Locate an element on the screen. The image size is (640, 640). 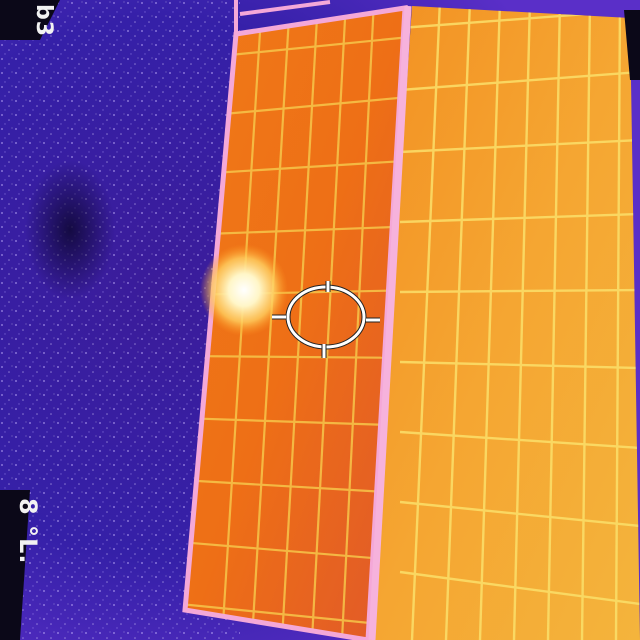
camera-readout-top: b3 is located at coordinates (43, 21).